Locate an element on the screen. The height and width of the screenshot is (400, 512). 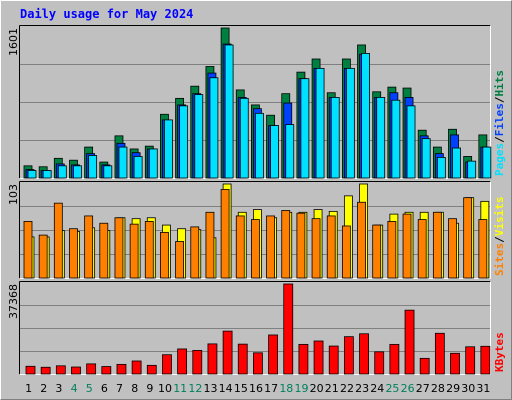
hits-legend: Pages/Files/Hits is located at coordinates (499, 123).